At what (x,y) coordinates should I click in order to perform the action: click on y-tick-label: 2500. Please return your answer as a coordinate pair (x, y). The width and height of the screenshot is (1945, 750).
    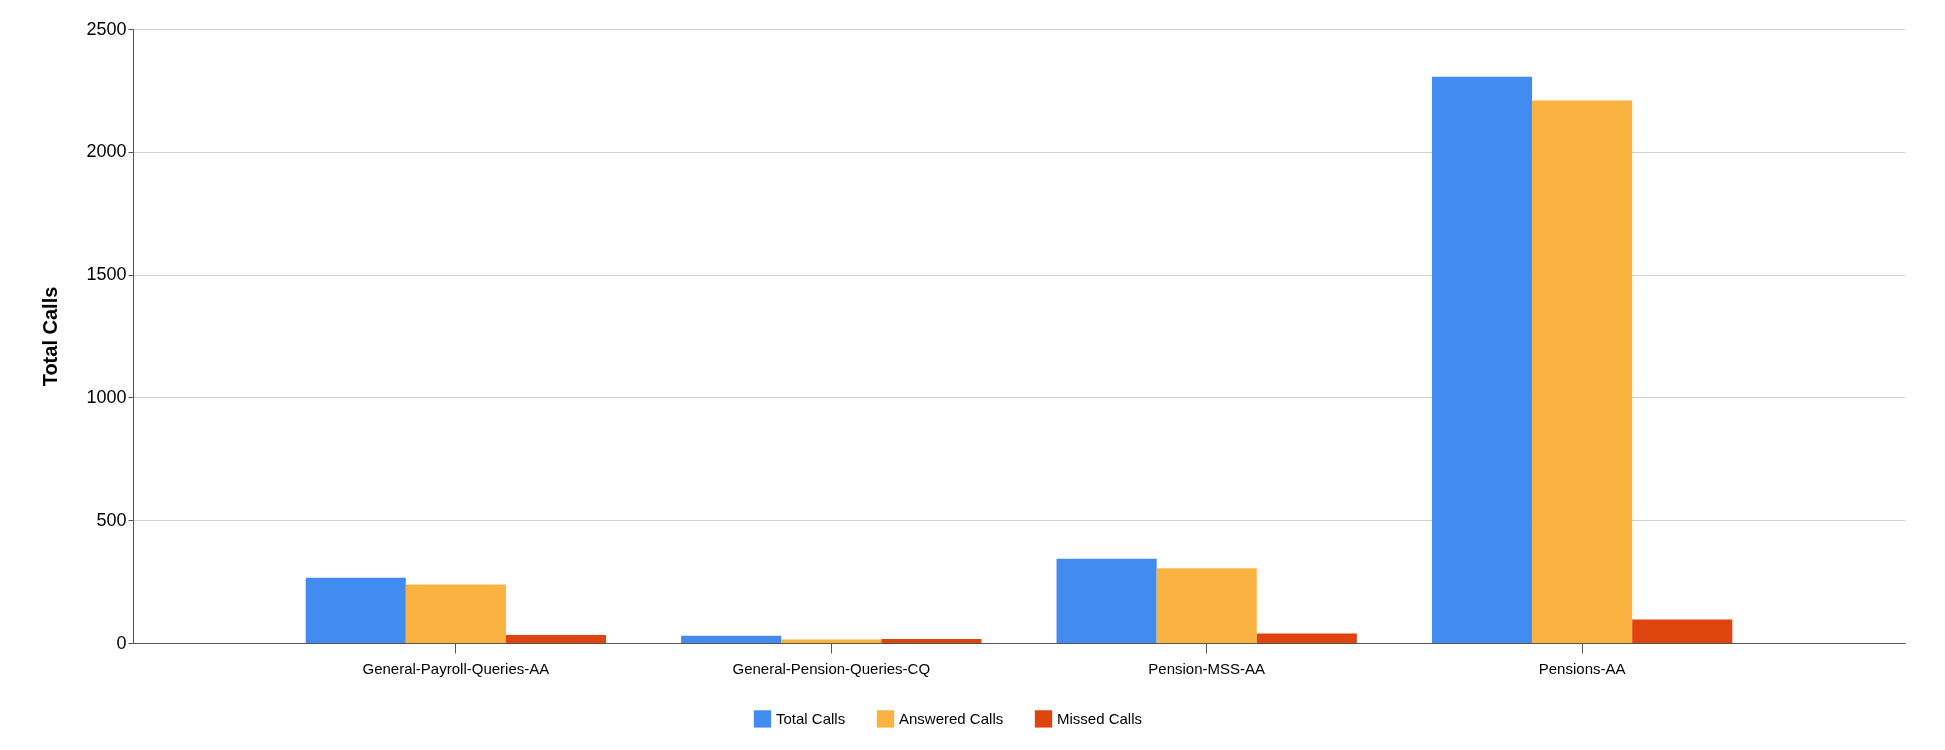
    Looking at the image, I should click on (106, 28).